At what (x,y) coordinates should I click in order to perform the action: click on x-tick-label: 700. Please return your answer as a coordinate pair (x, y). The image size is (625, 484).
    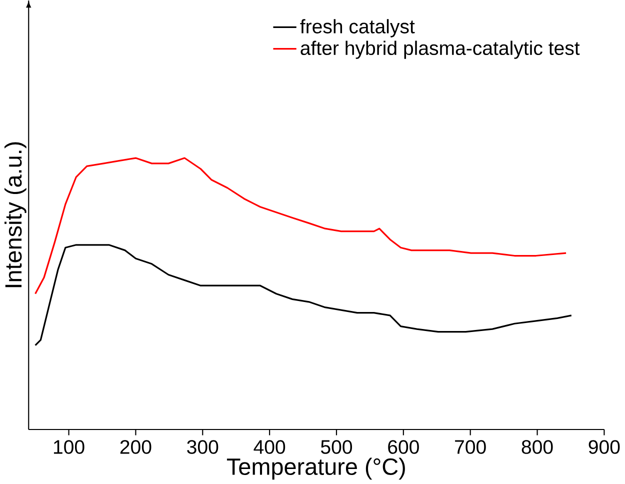
    Looking at the image, I should click on (470, 447).